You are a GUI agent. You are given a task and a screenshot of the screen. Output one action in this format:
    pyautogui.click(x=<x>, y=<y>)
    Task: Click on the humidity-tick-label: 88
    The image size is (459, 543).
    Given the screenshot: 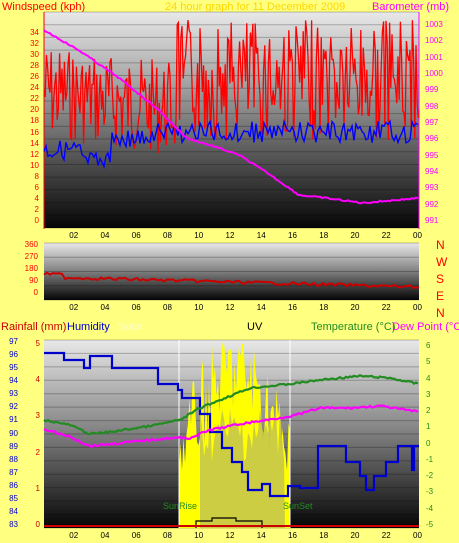 What is the action you would take?
    pyautogui.click(x=13, y=459)
    